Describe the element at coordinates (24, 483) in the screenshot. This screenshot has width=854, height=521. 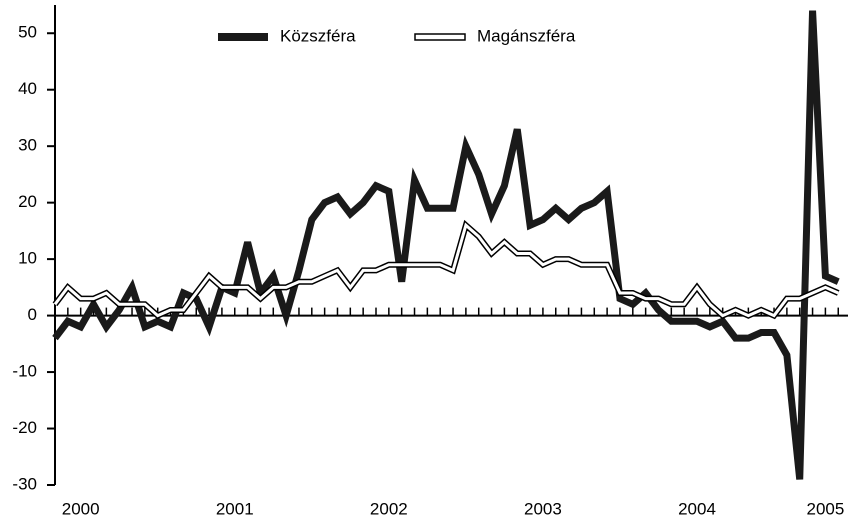
I see `y-tick-label: -30` at that location.